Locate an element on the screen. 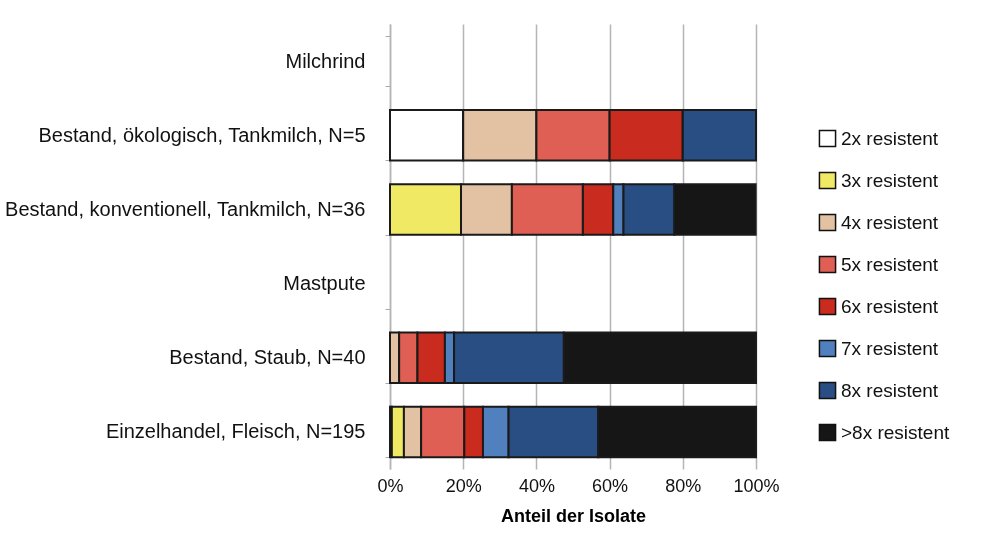 Image resolution: width=1006 pixels, height=557 pixels. x-tick-label: 80% is located at coordinates (683, 485).